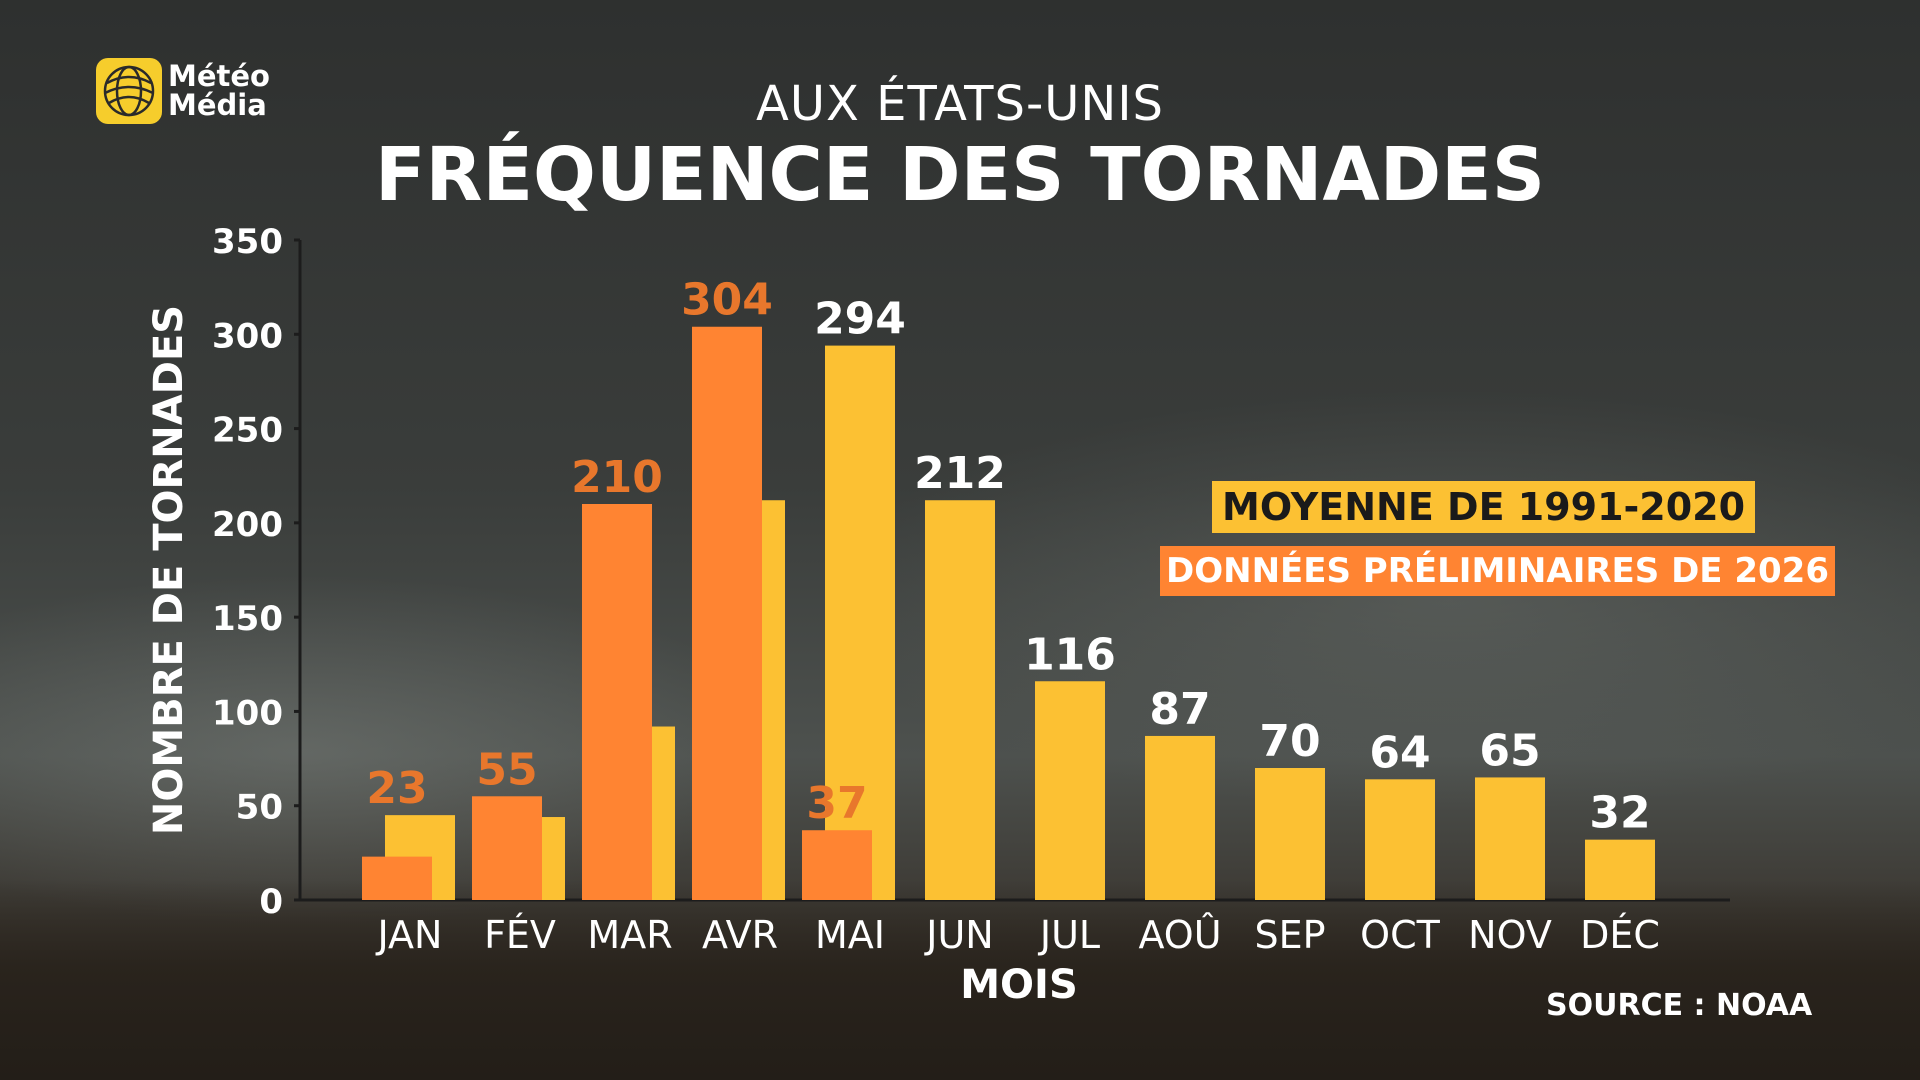  What do you see at coordinates (836, 803) in the screenshot?
I see `data-label-preliminary: 37` at bounding box center [836, 803].